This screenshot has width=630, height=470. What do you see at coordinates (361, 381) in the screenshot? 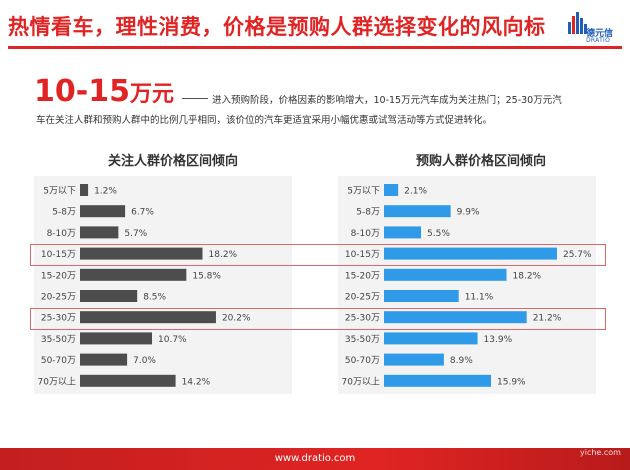
I see `purchase-category-label: 70万以上` at bounding box center [361, 381].